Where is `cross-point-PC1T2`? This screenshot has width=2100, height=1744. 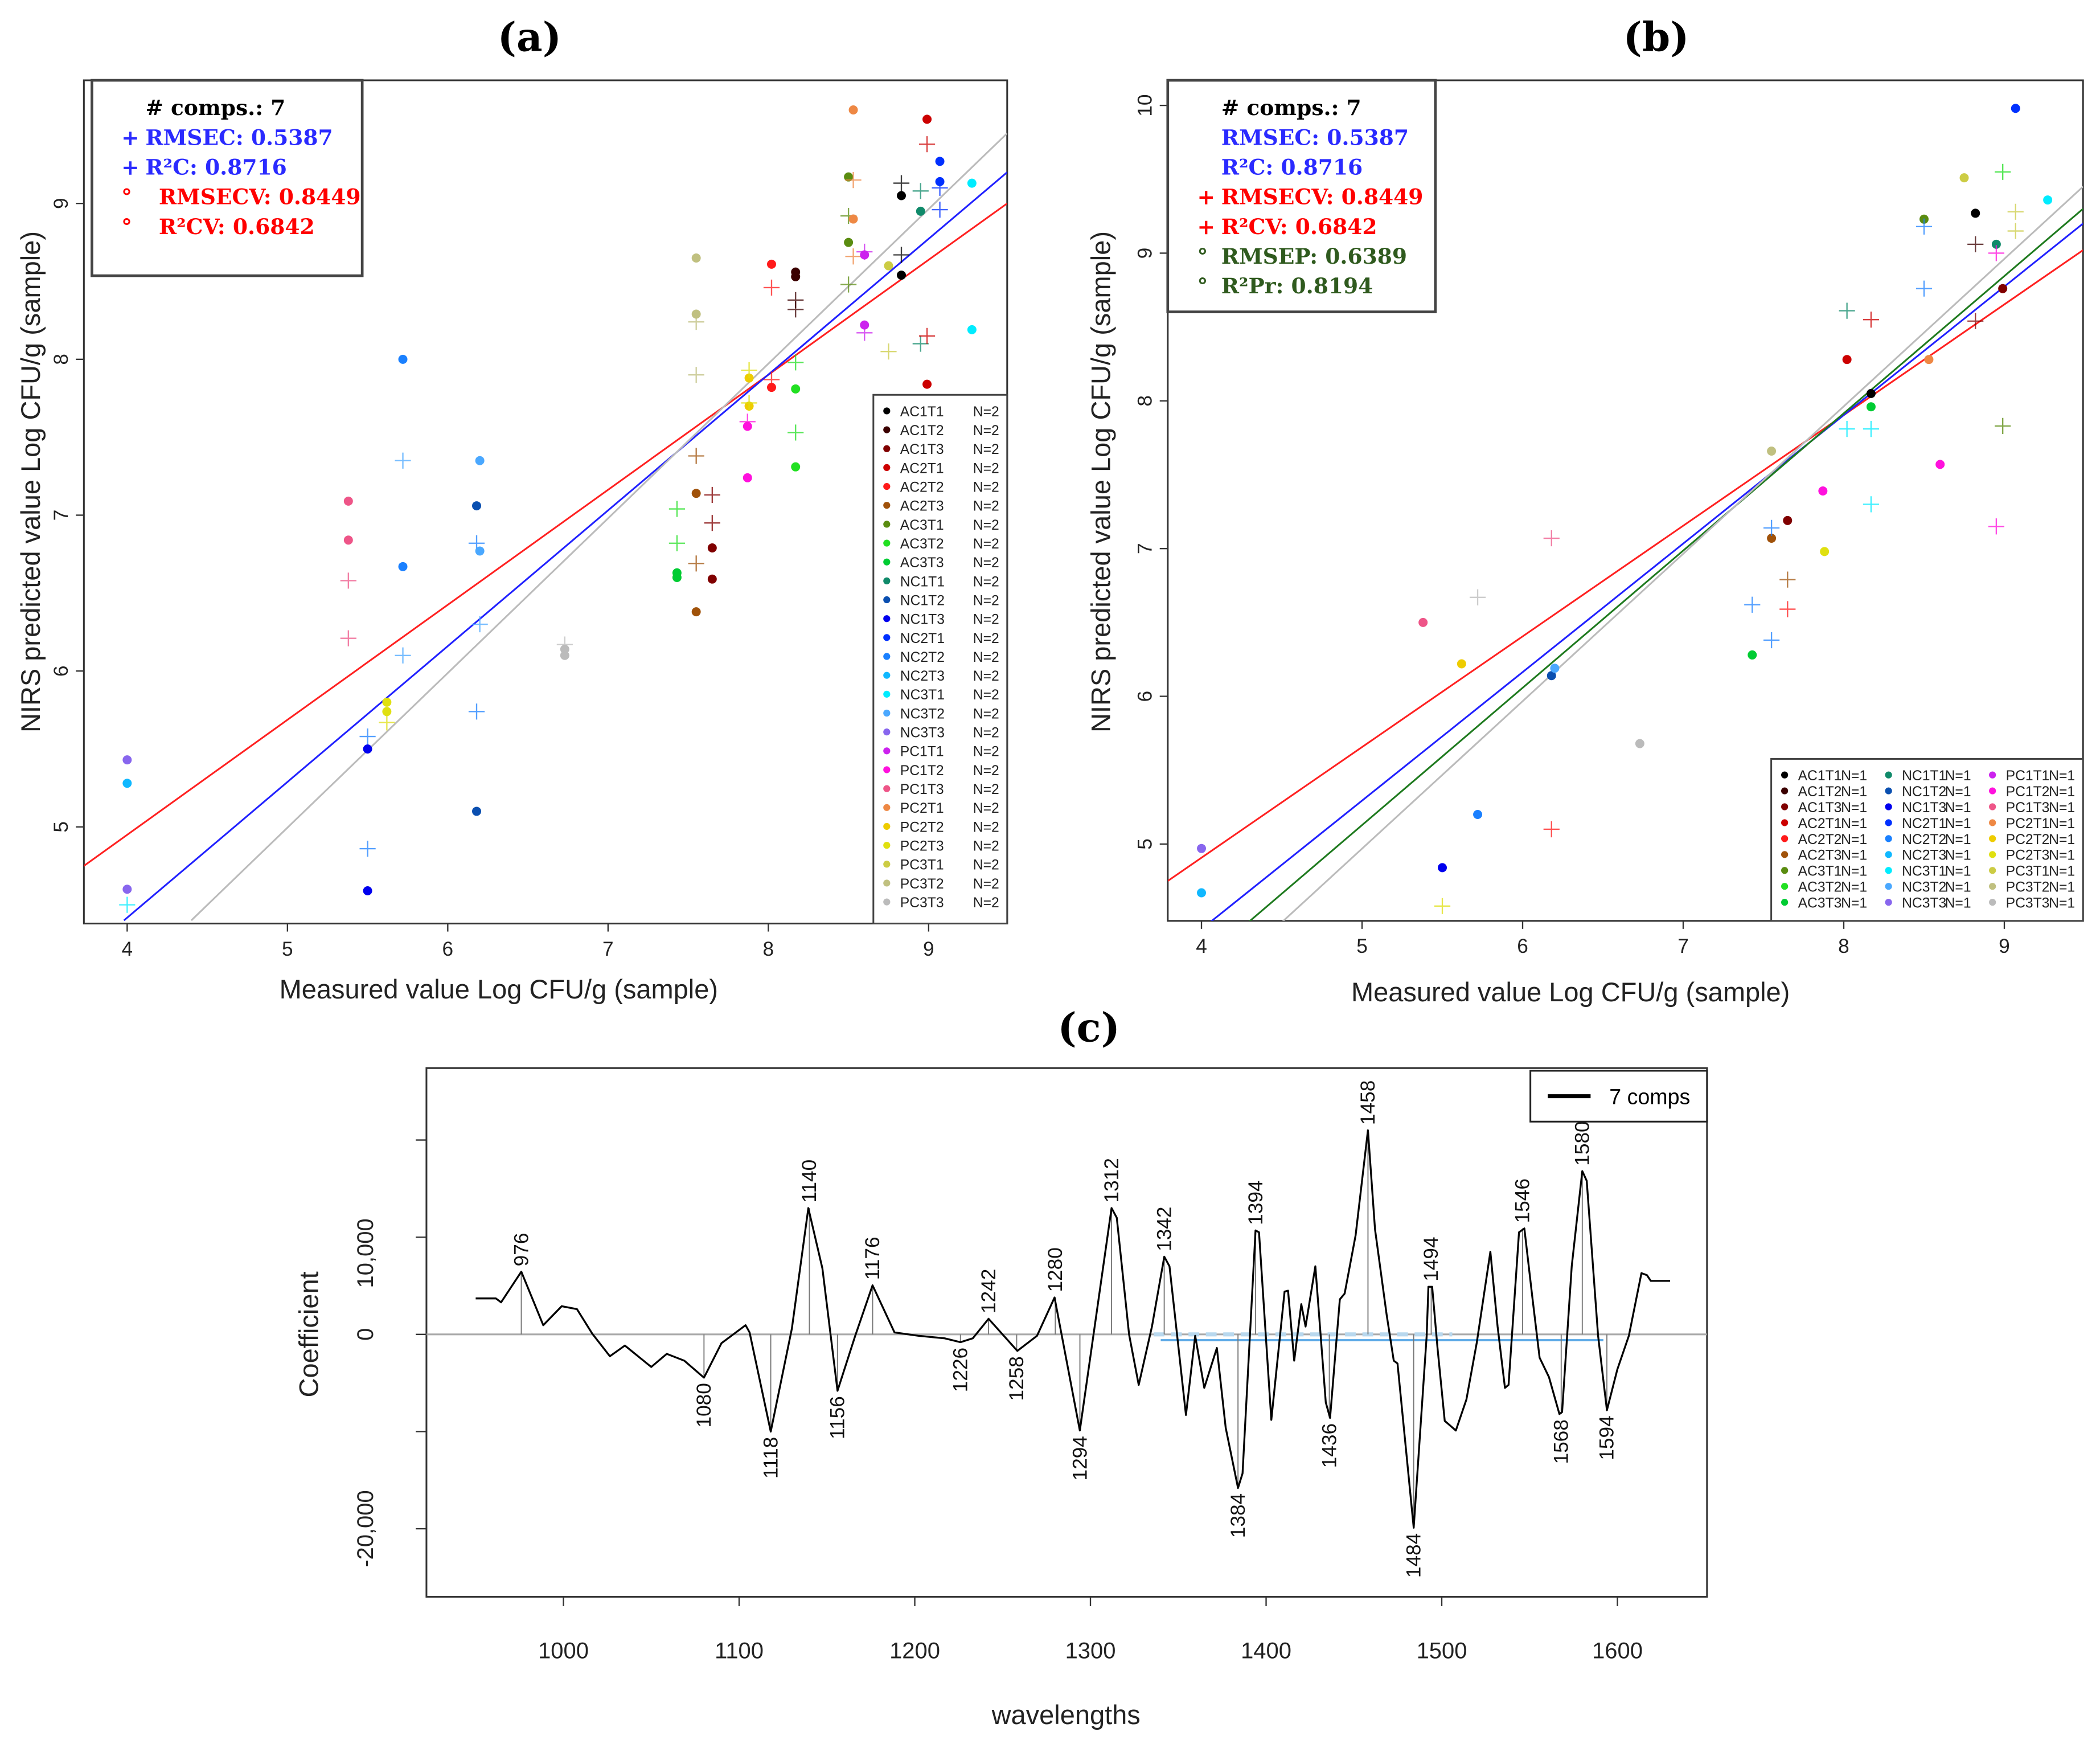
cross-point-PC1T2 is located at coordinates (1996, 253).